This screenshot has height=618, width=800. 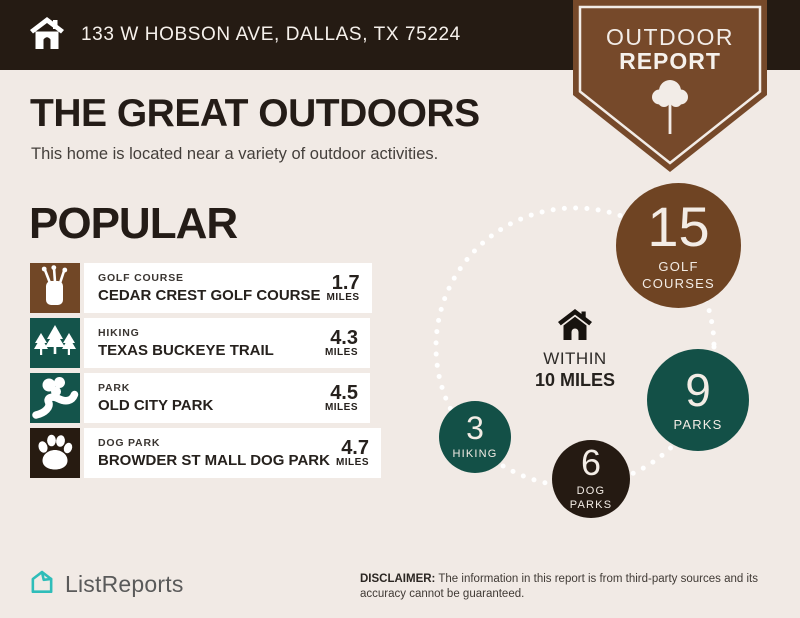 I want to click on bubble-label: GOLF COURSES, so click(x=678, y=275).